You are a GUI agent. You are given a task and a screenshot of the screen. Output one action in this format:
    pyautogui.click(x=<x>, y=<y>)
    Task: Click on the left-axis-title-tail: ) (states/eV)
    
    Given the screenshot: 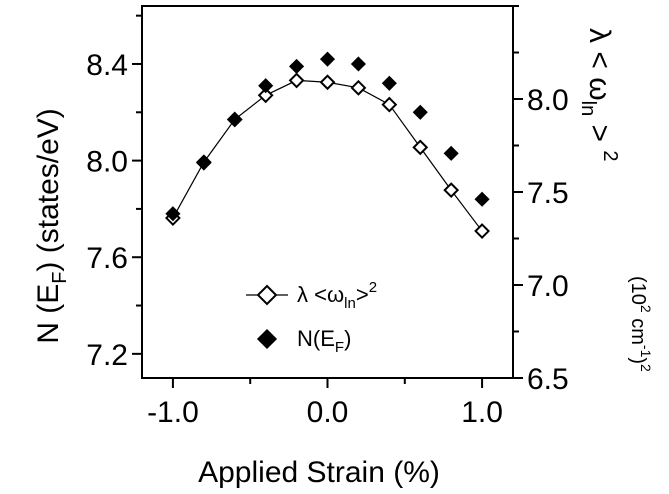 What is the action you would take?
    pyautogui.click(x=48, y=189)
    